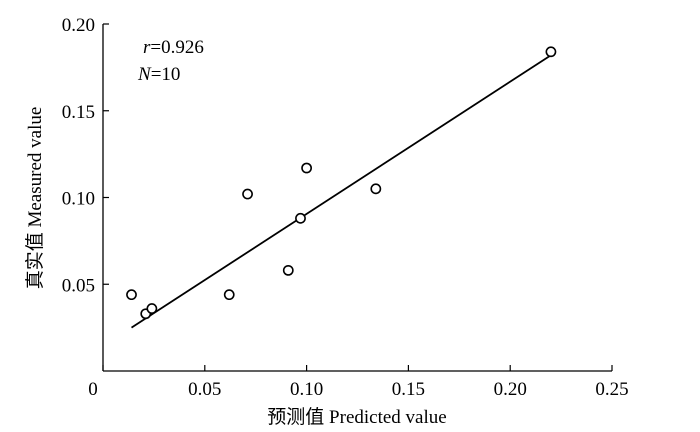 This screenshot has width=700, height=432. What do you see at coordinates (78, 112) in the screenshot?
I see `y-tick-label: 0.15` at bounding box center [78, 112].